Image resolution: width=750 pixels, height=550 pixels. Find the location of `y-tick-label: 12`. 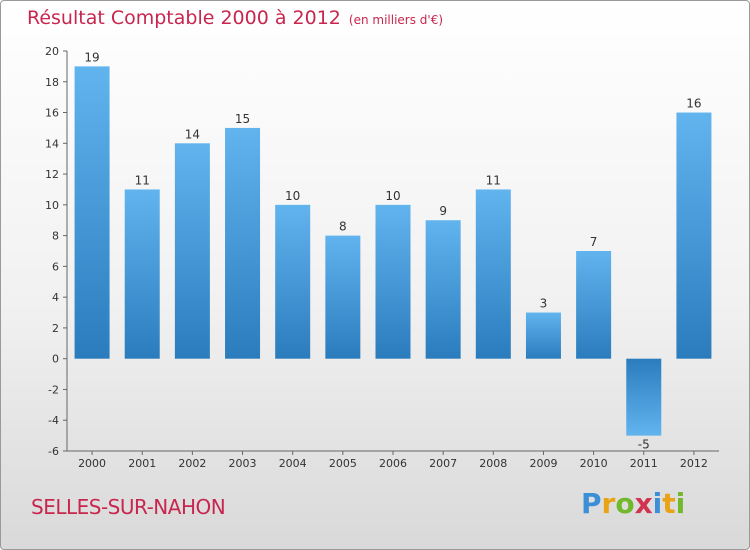

y-tick-label: 12 is located at coordinates (52, 174).